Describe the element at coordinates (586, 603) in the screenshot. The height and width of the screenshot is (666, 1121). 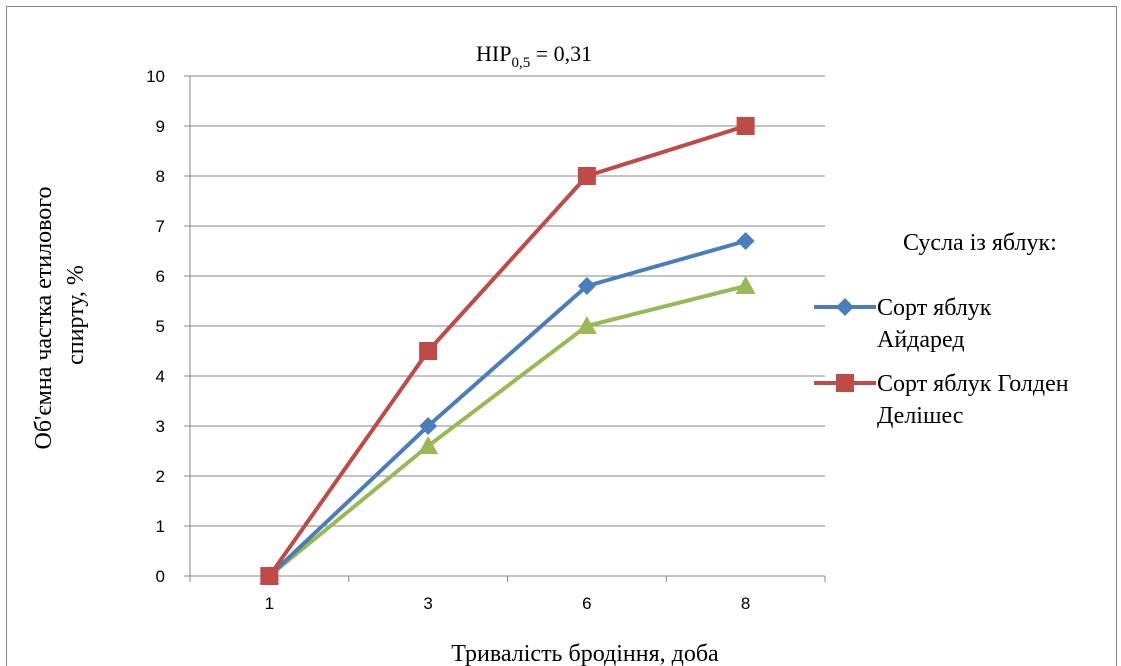
I see `x-tick-label-6: 6` at that location.